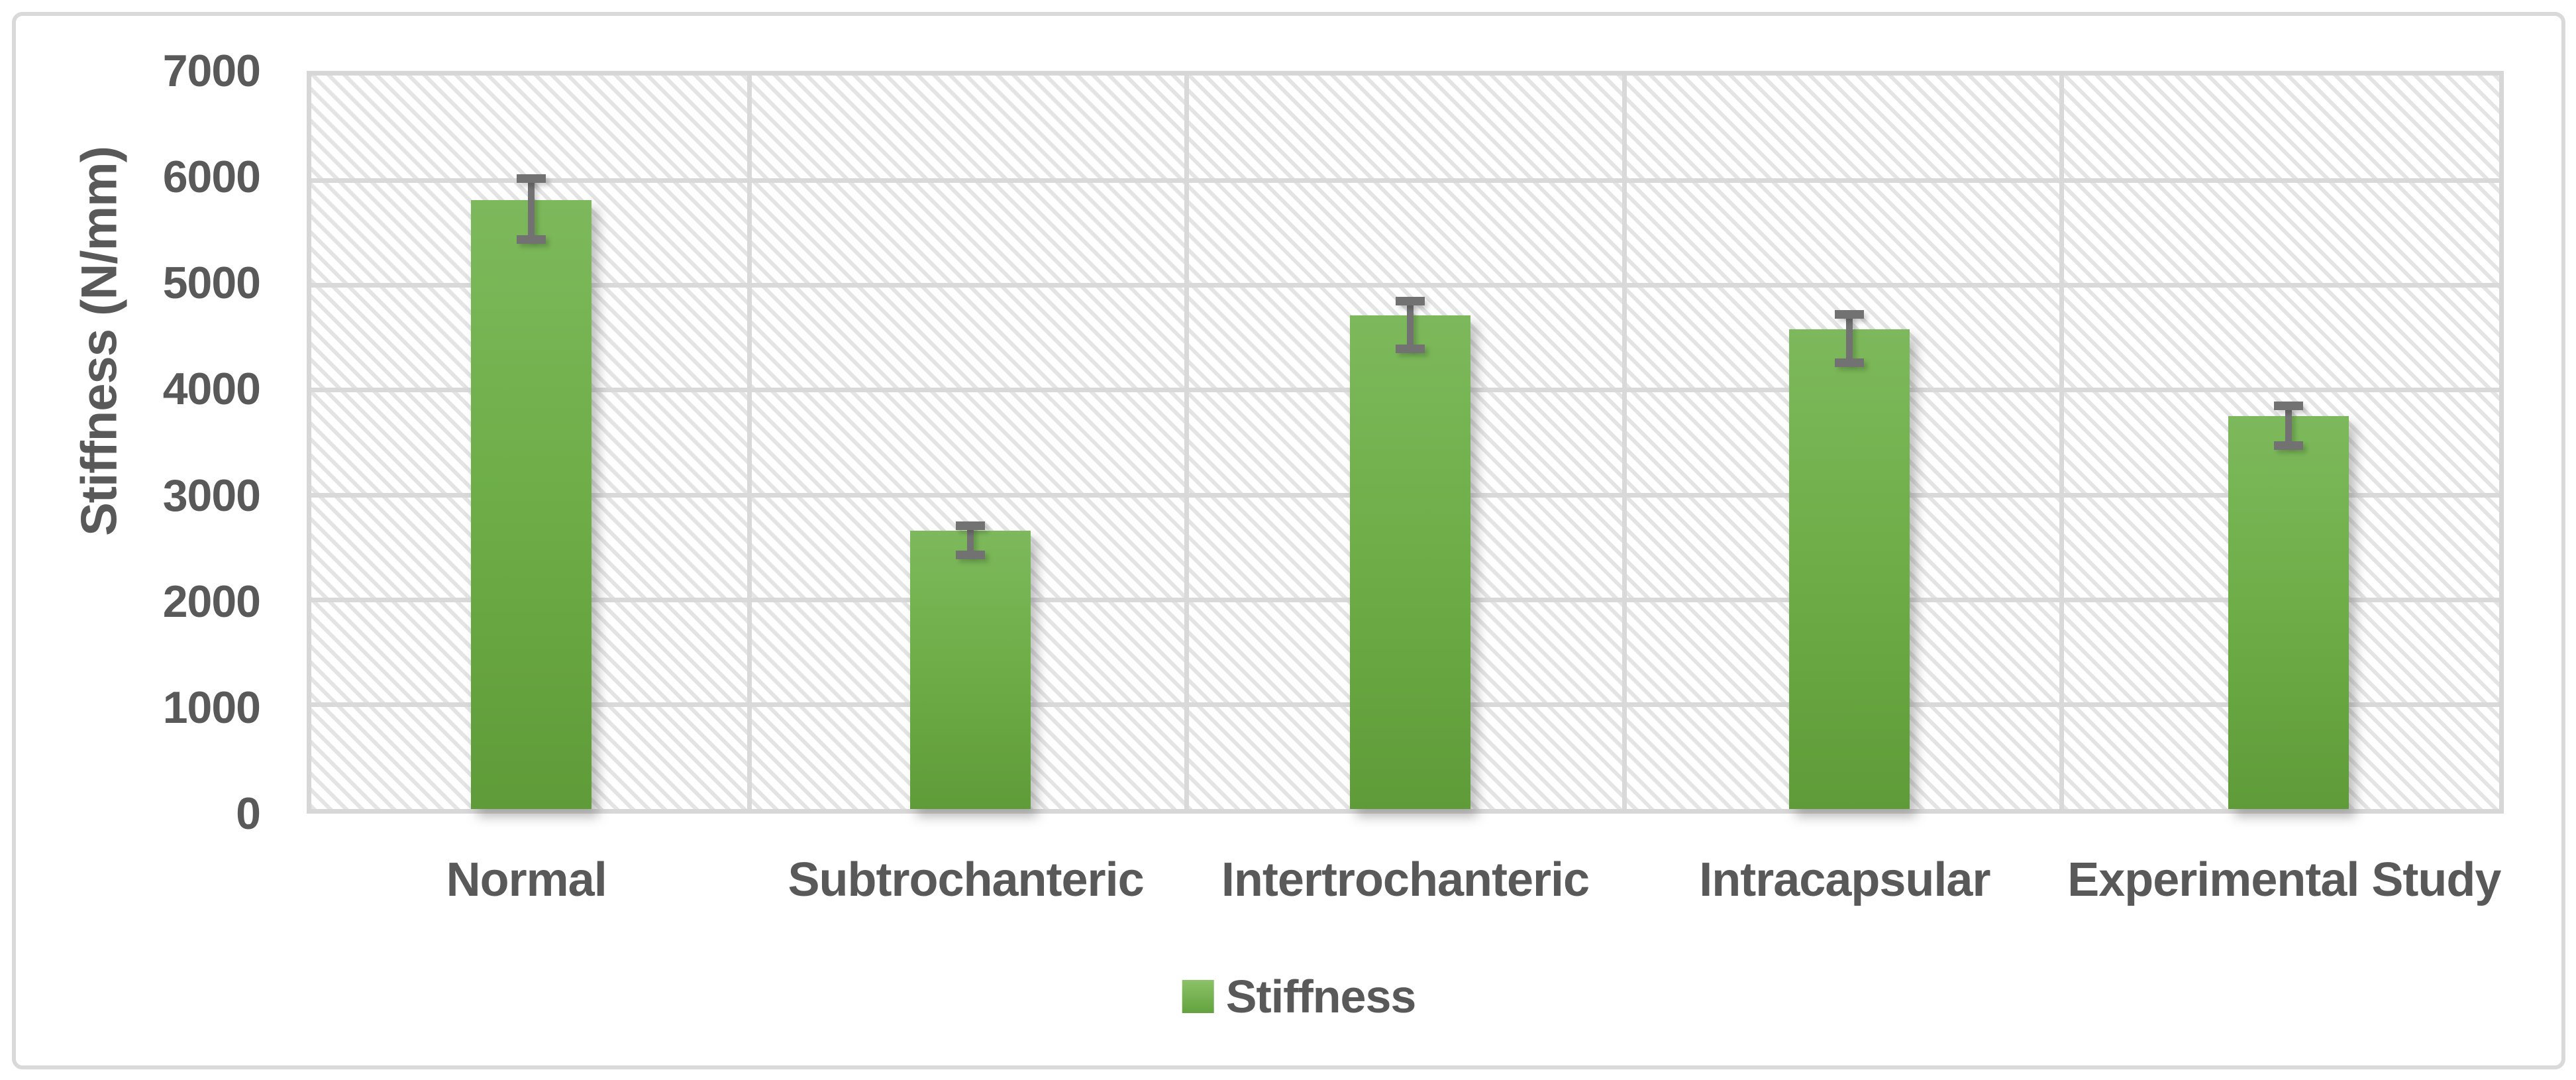 Image resolution: width=2576 pixels, height=1080 pixels. I want to click on y-axis-tick-label: 4000, so click(211, 389).